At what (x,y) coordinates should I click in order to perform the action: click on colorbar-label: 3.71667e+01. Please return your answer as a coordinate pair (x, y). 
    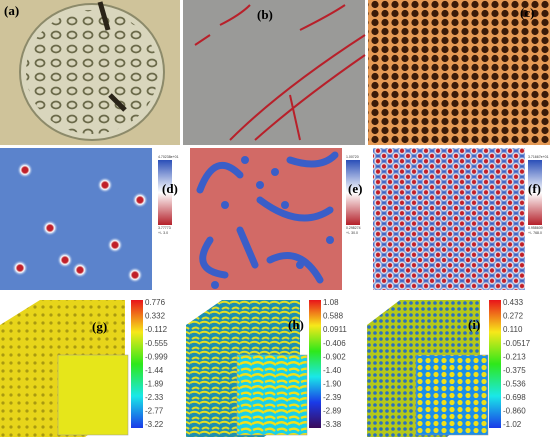
    Looking at the image, I should click on (538, 157).